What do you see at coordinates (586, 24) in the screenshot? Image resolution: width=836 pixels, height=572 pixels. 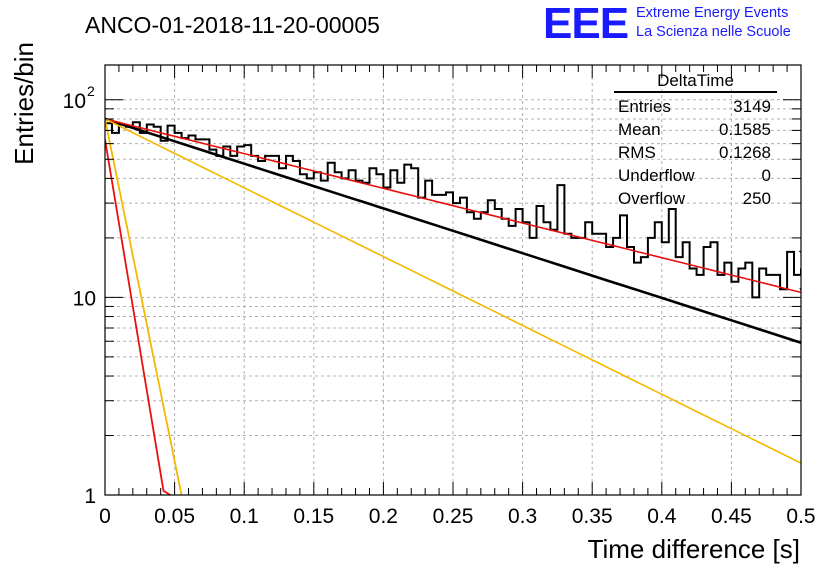 I see `eee-logo-mark: EEE` at bounding box center [586, 24].